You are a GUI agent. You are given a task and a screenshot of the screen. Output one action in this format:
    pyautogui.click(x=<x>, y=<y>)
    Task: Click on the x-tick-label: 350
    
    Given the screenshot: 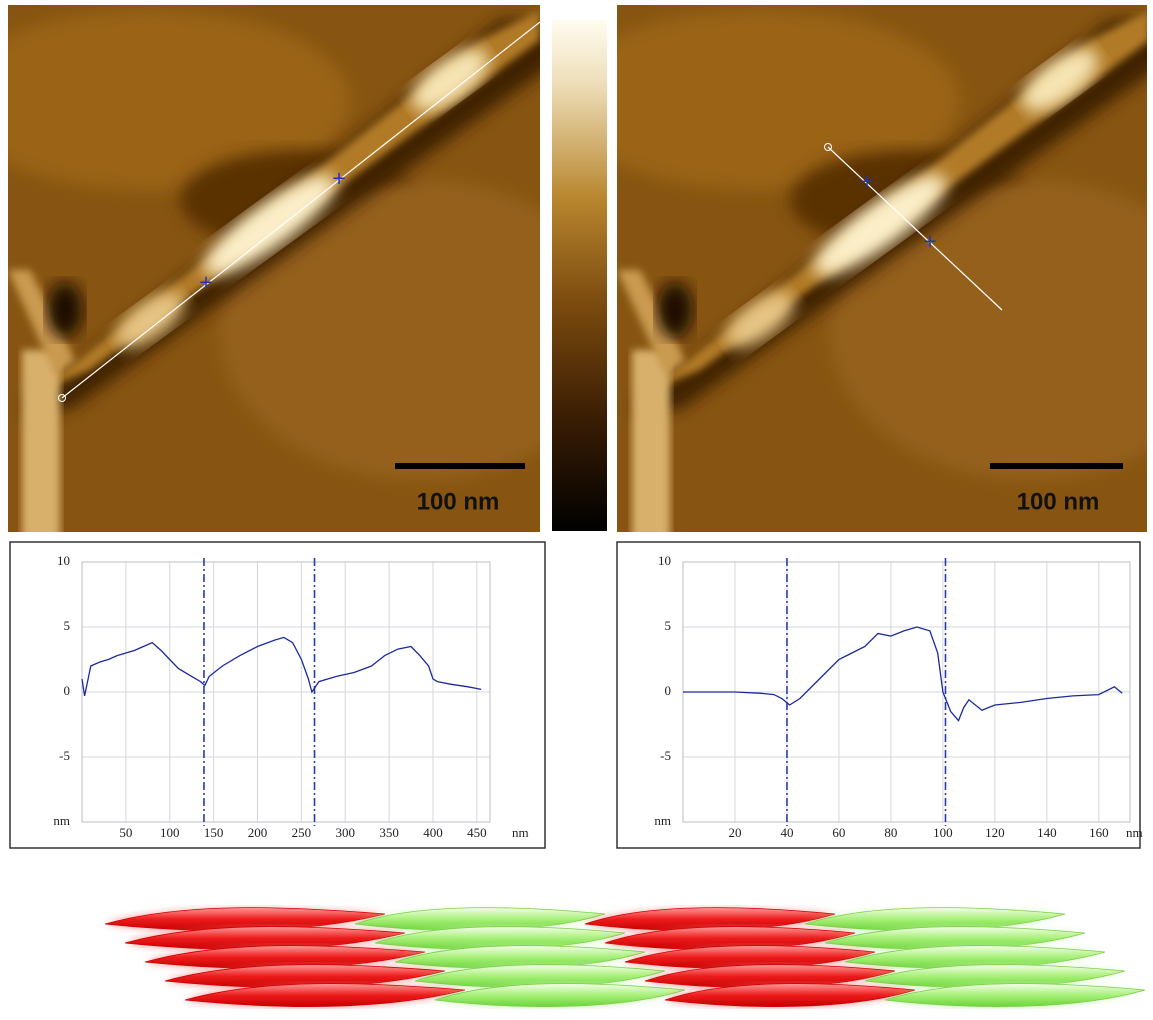 What is the action you would take?
    pyautogui.click(x=389, y=832)
    